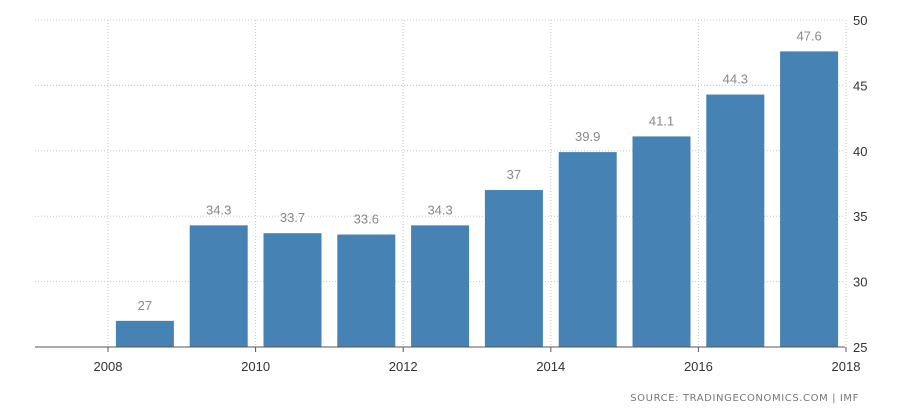 Image resolution: width=915 pixels, height=417 pixels. What do you see at coordinates (860, 216) in the screenshot?
I see `y-tick-label: 35` at bounding box center [860, 216].